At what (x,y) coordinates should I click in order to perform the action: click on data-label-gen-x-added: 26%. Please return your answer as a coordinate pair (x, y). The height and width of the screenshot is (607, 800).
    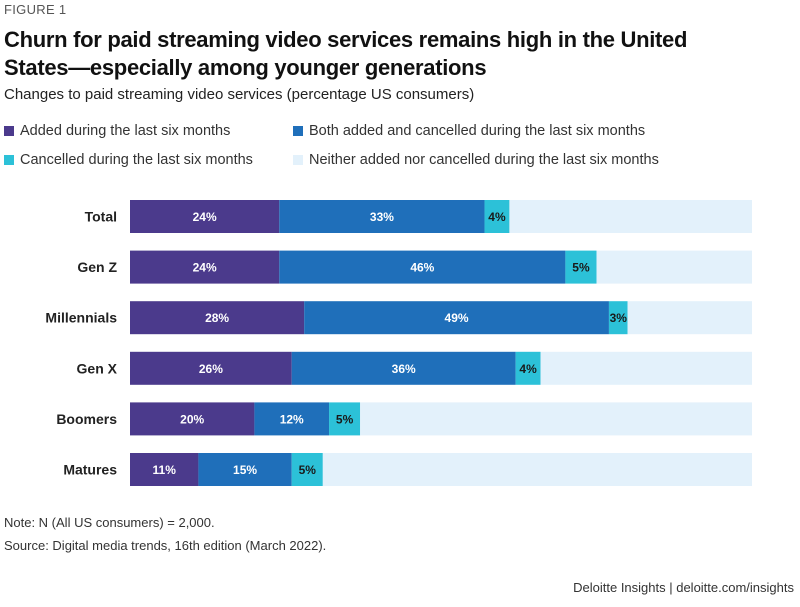
    Looking at the image, I should click on (211, 369).